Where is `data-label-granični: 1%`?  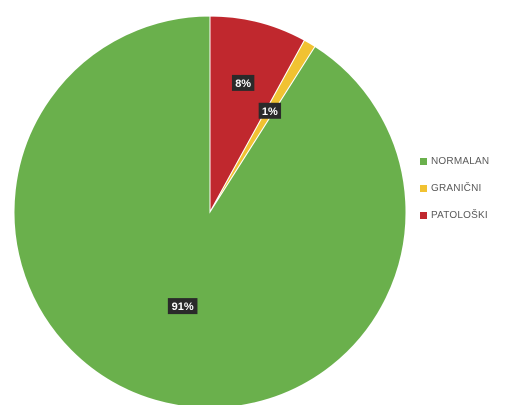 data-label-granični: 1% is located at coordinates (270, 110).